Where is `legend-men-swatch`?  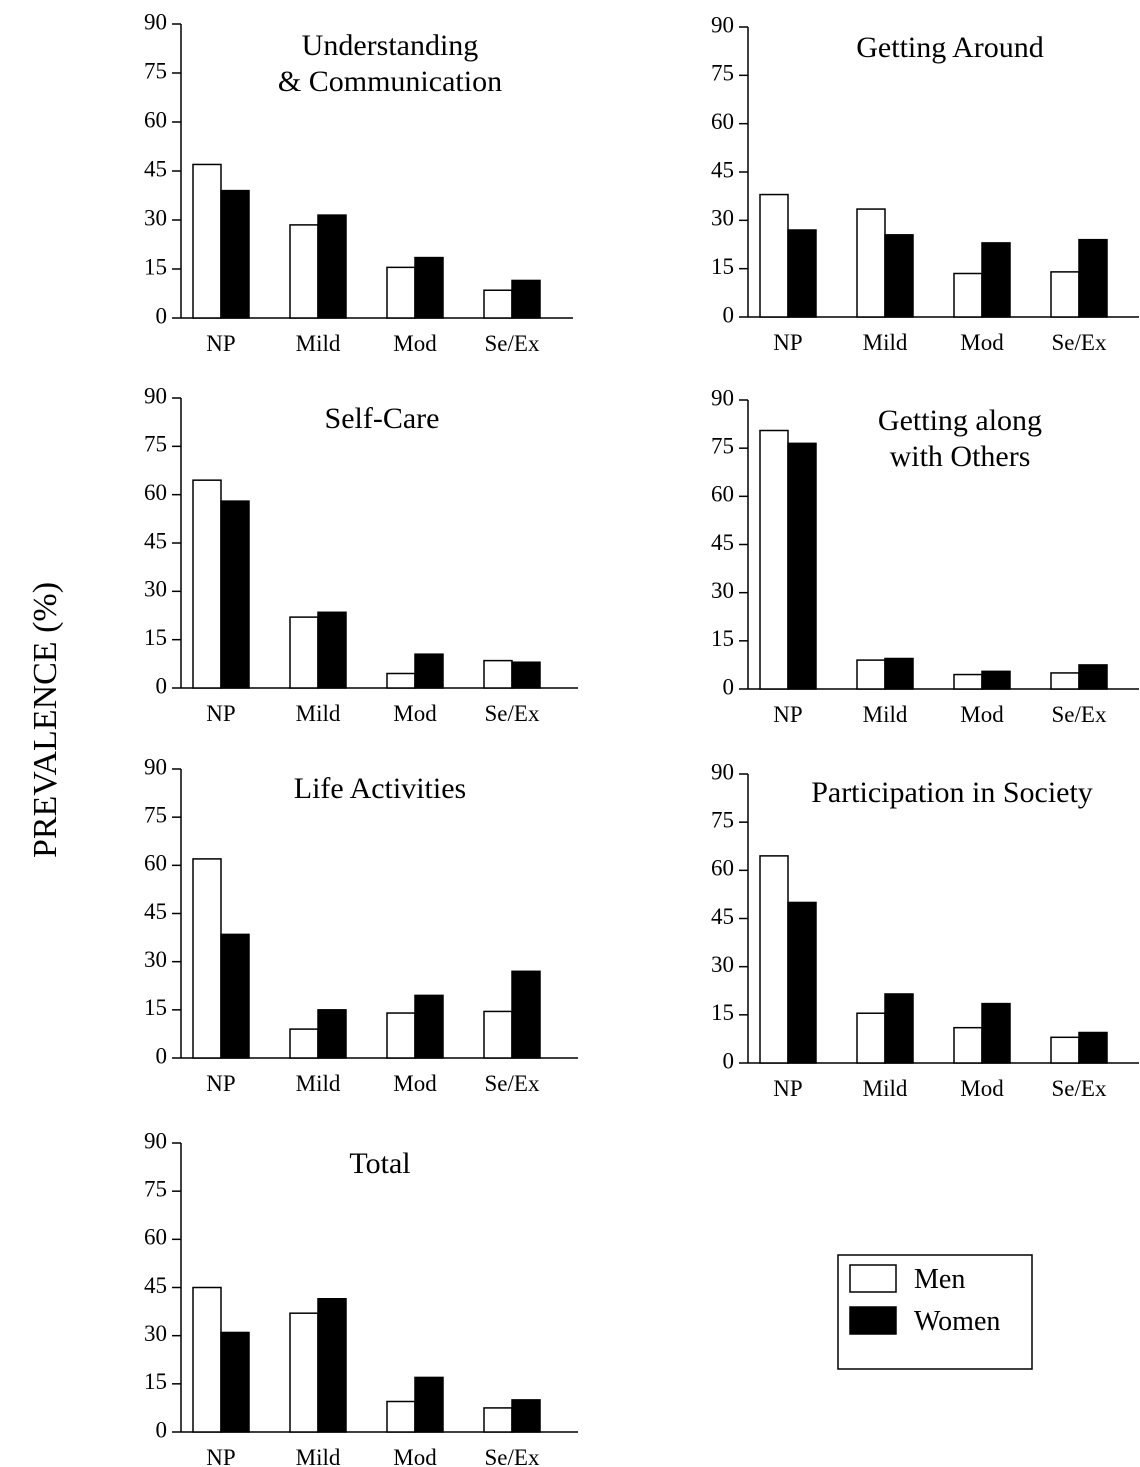
legend-men-swatch is located at coordinates (873, 1278).